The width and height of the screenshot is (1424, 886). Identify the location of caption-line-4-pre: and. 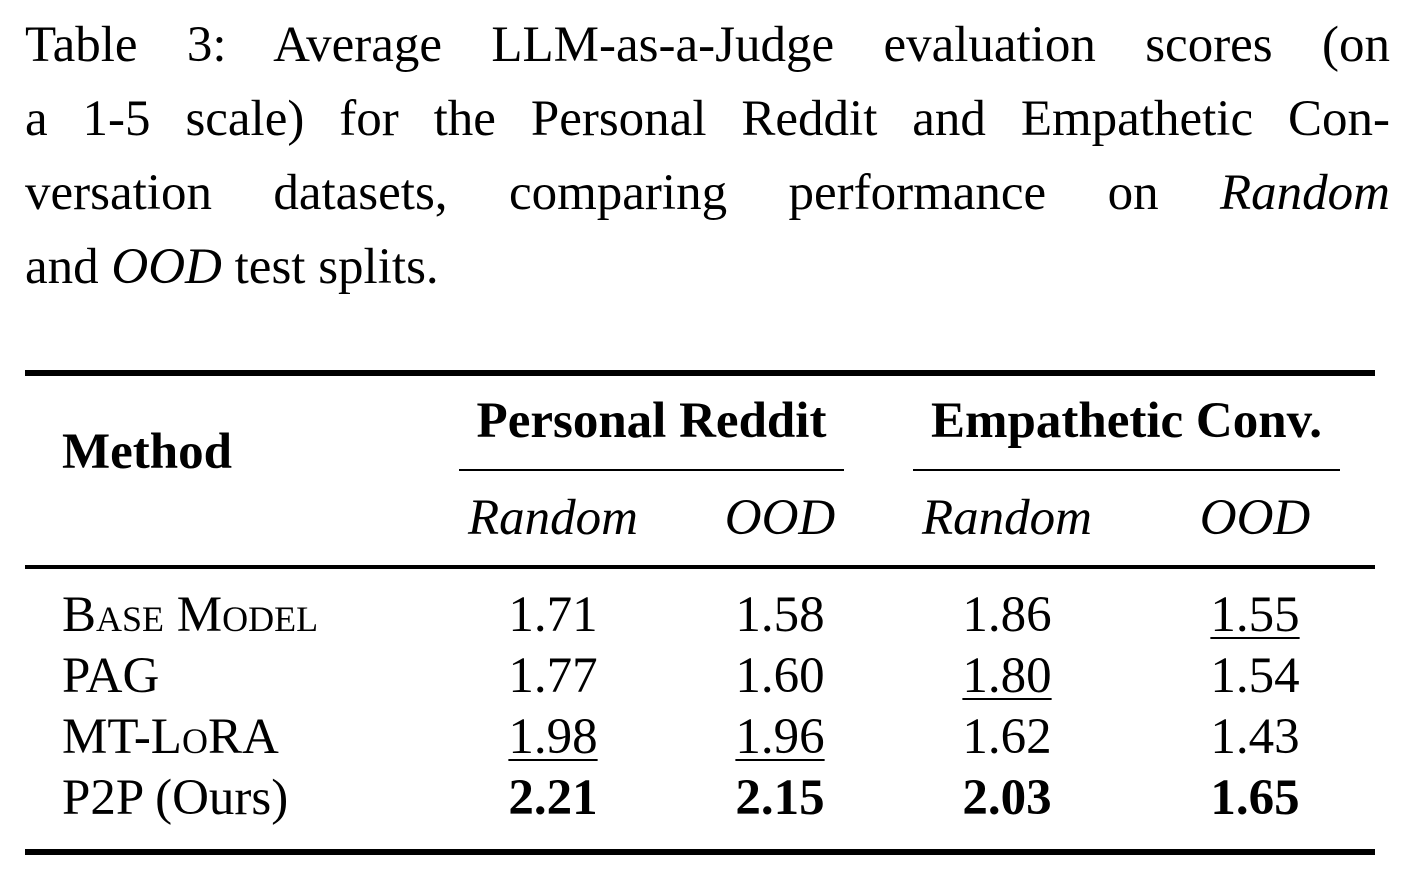
(68, 267).